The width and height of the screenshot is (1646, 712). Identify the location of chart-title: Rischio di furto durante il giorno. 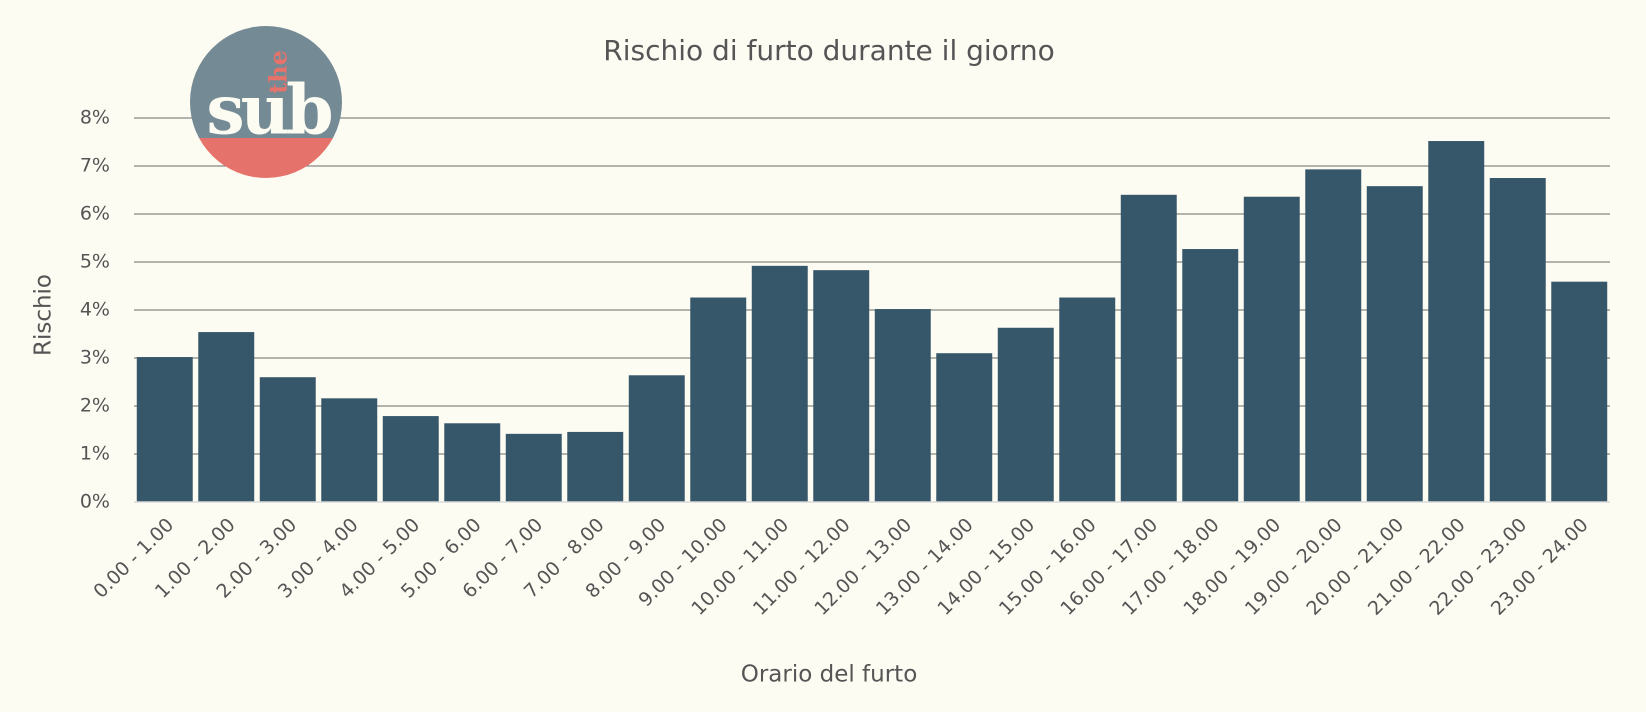
(828, 50).